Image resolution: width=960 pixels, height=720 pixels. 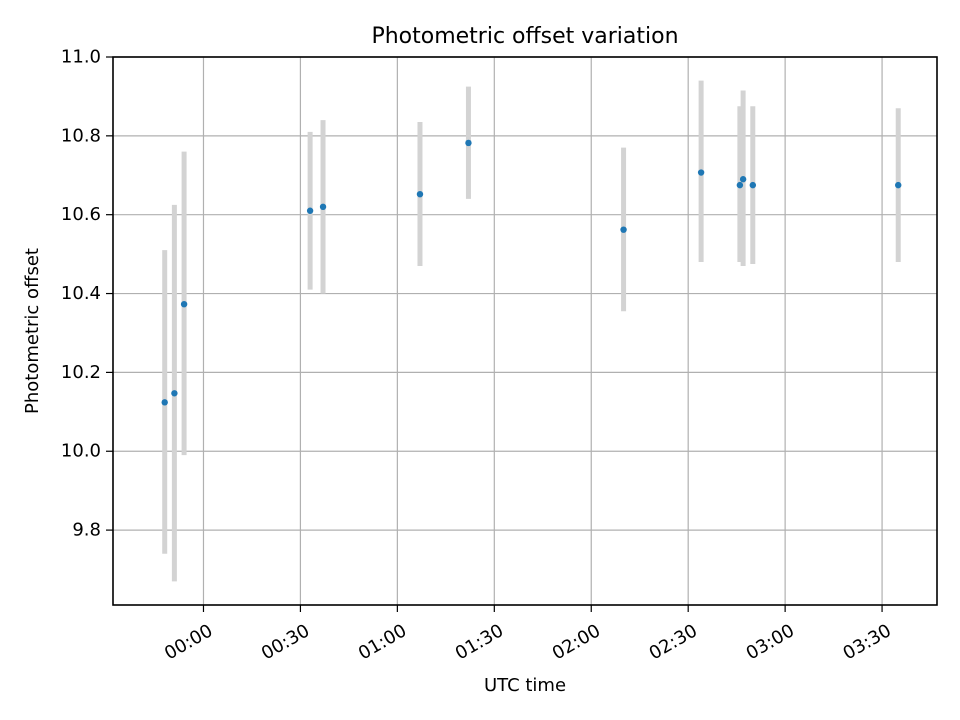 I want to click on x-tick-label: 02:00, so click(x=576, y=642).